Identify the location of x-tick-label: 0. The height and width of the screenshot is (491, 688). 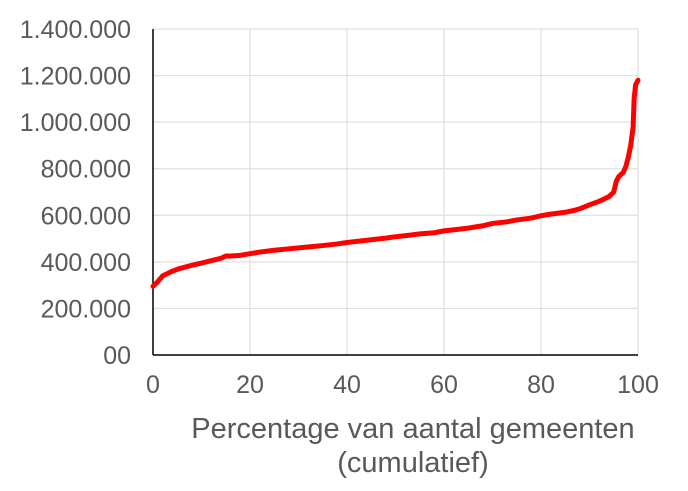
(153, 385).